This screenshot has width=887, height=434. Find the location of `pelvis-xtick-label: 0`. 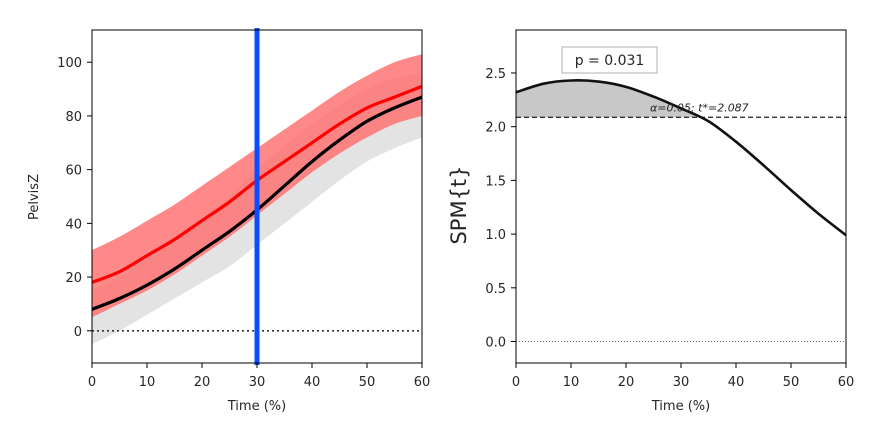

pelvis-xtick-label: 0 is located at coordinates (92, 382).